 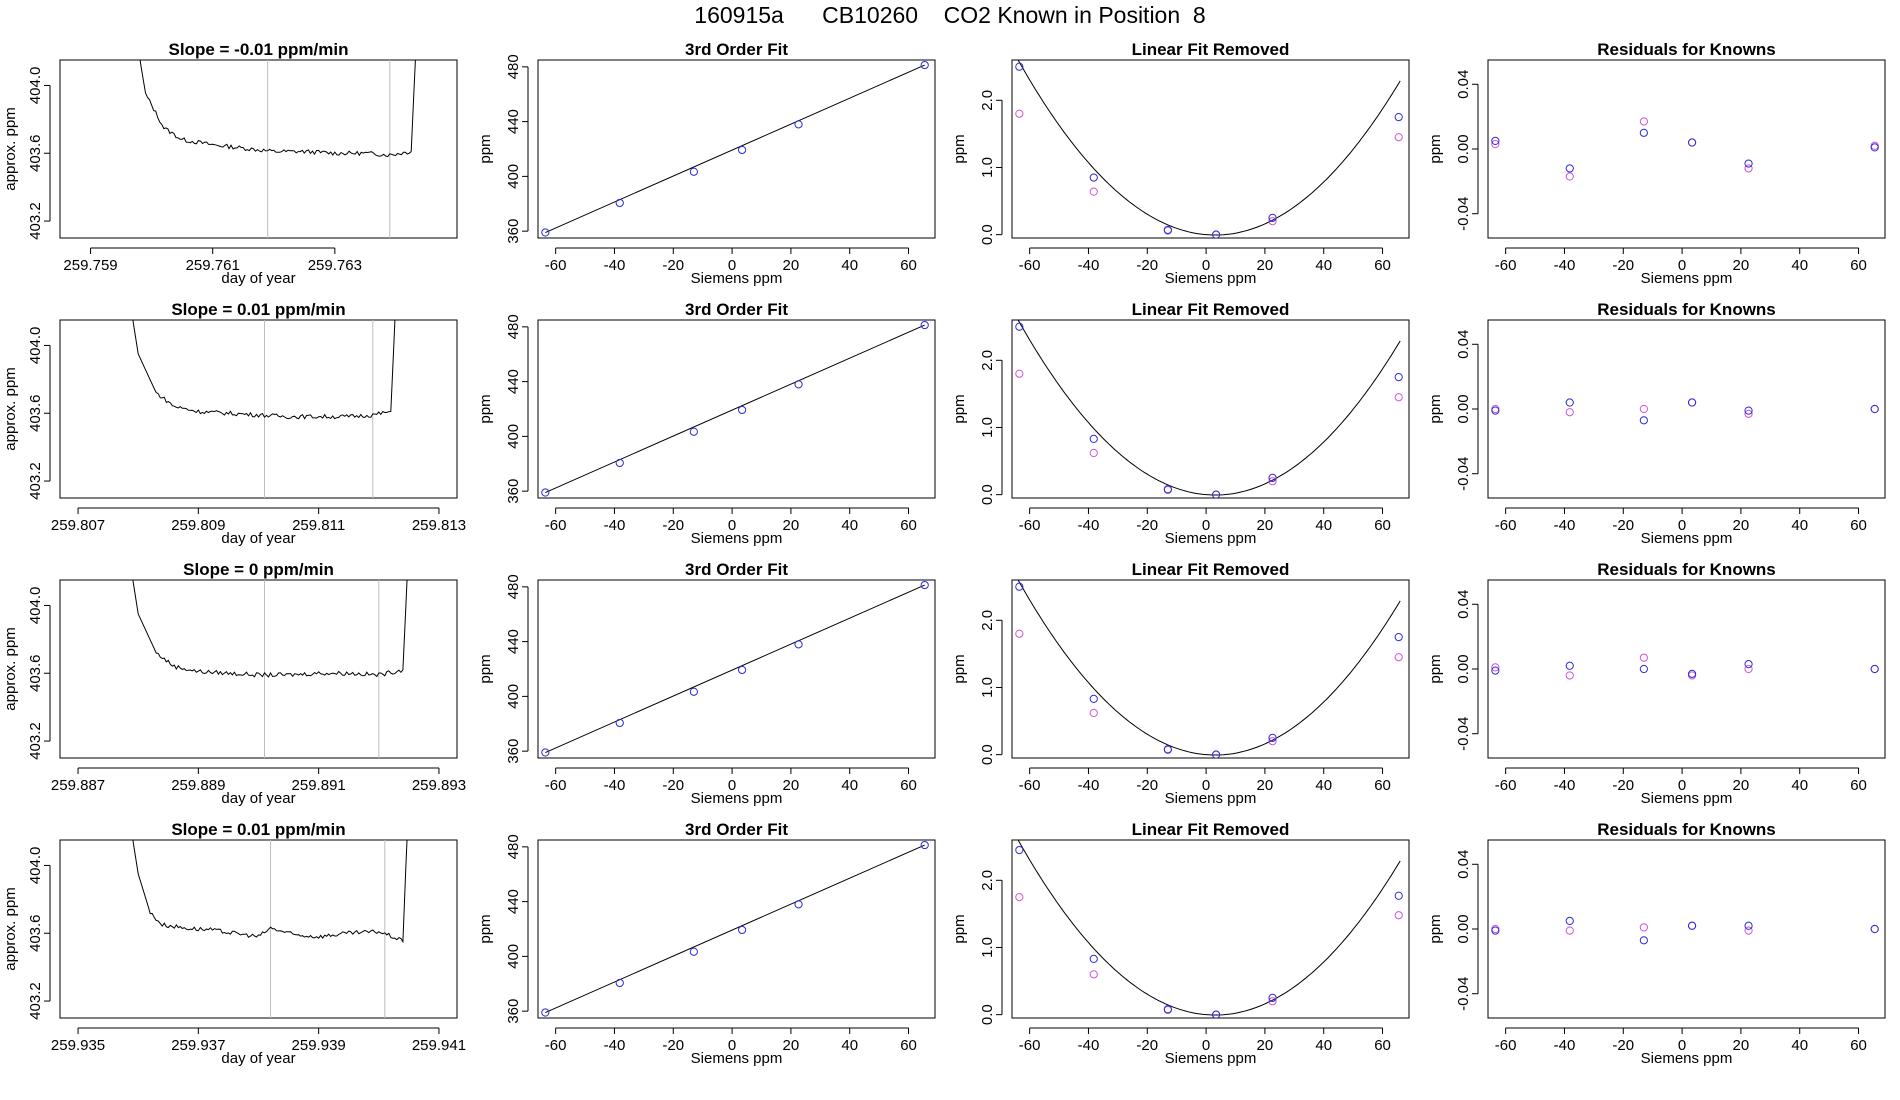 What do you see at coordinates (35, 606) in the screenshot?
I see `y-tick-label: 404.0` at bounding box center [35, 606].